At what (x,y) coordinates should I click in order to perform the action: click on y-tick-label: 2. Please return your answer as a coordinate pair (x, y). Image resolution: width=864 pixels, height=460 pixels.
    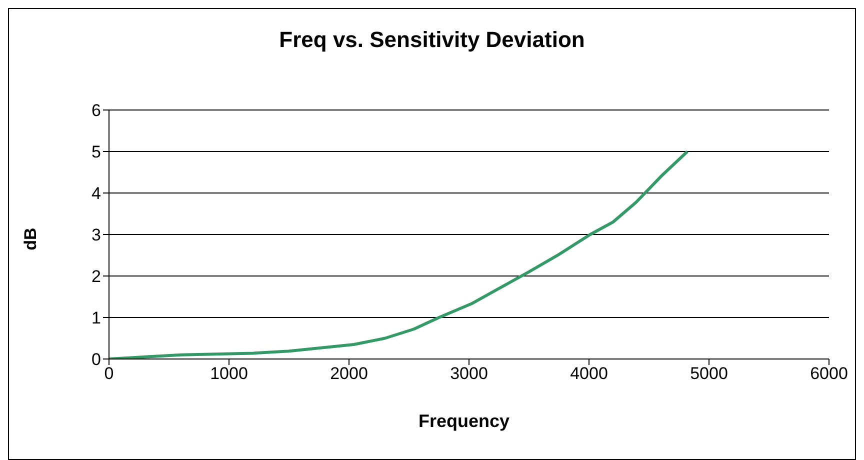
    Looking at the image, I should click on (96, 276).